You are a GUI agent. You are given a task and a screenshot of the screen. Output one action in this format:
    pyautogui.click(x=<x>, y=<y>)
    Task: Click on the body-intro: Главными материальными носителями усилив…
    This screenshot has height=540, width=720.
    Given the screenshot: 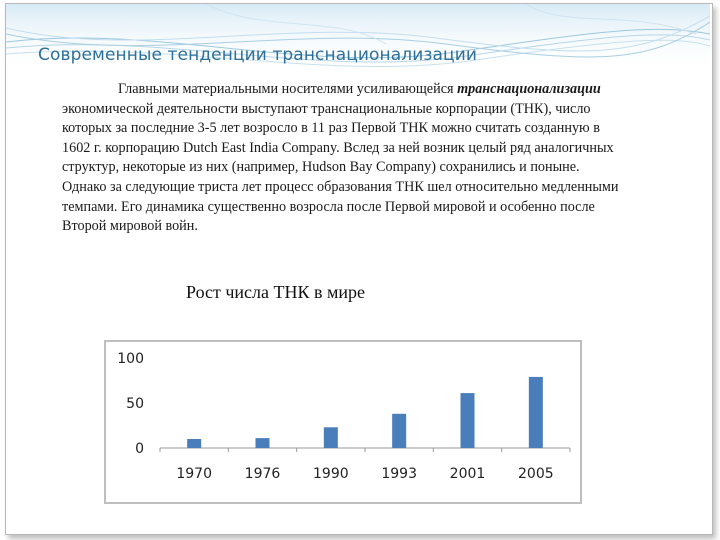 What is the action you would take?
    pyautogui.click(x=286, y=89)
    